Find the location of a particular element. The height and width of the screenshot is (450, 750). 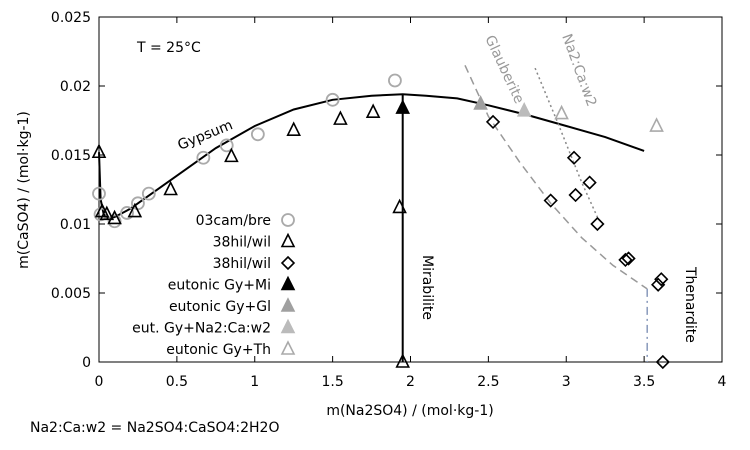

na2caw2-label: Na2:Ca:w2 is located at coordinates (578, 70).